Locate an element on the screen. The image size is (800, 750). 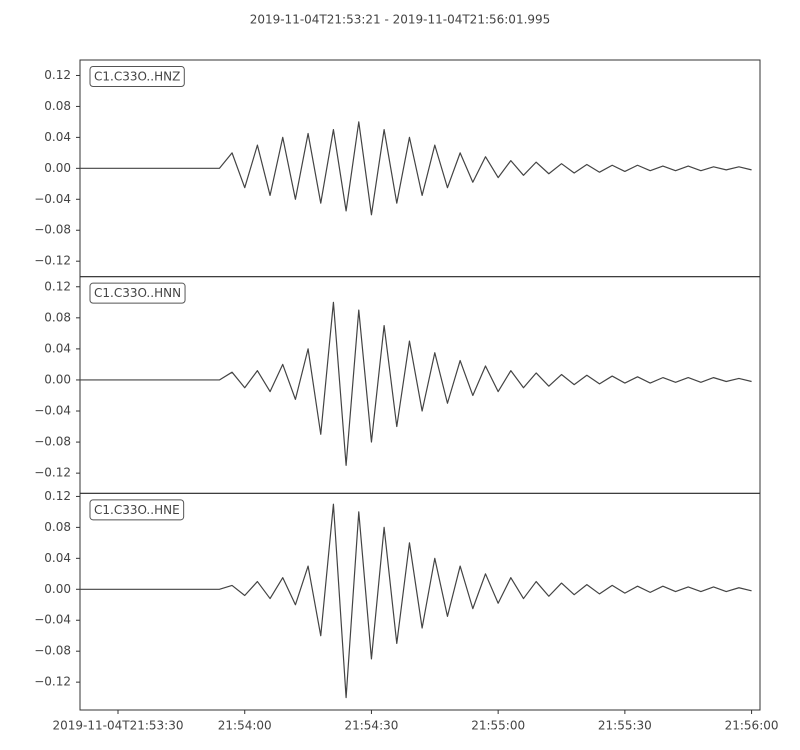
x-tick-label: 21:54:00 is located at coordinates (245, 726).